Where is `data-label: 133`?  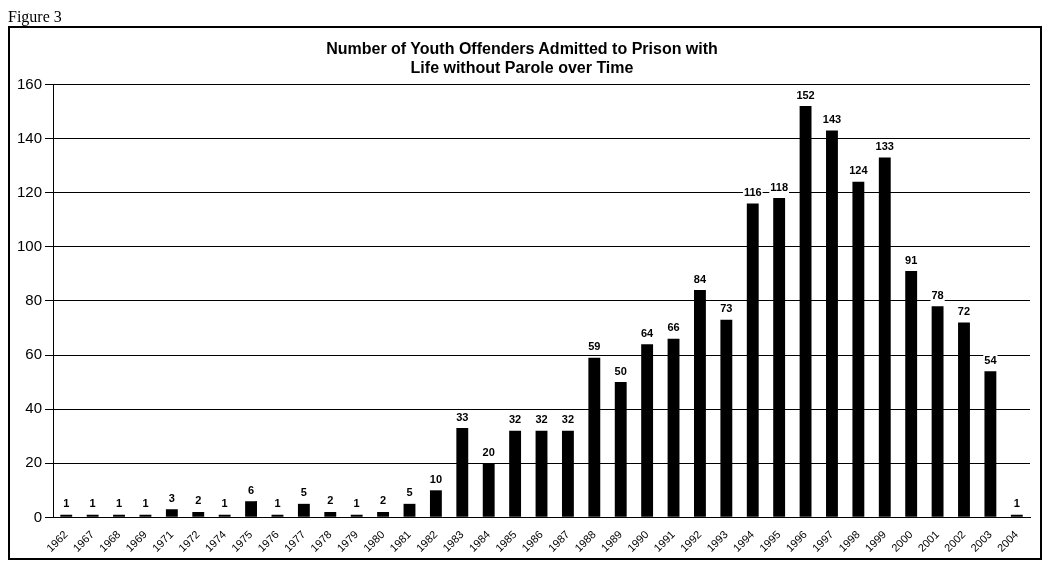 data-label: 133 is located at coordinates (884, 145).